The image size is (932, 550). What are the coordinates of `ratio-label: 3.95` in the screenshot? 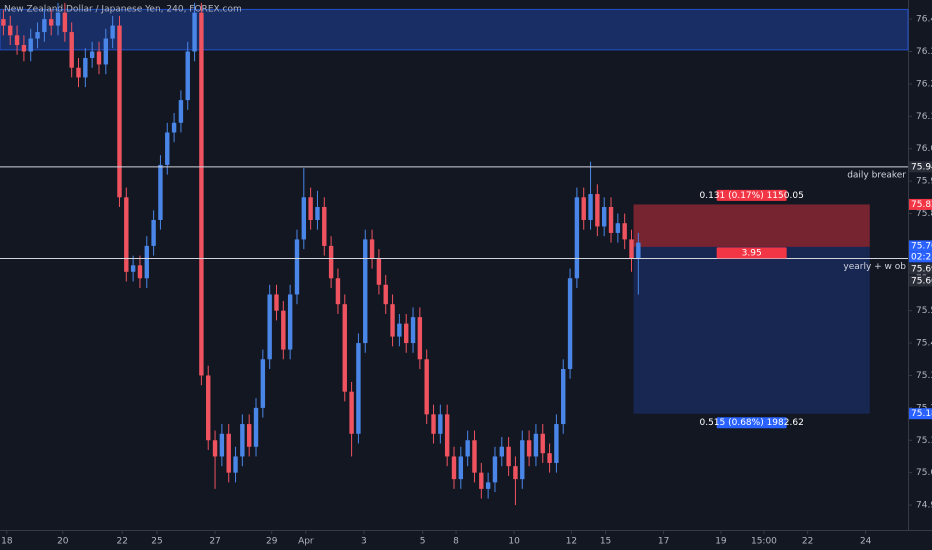 It's located at (752, 253).